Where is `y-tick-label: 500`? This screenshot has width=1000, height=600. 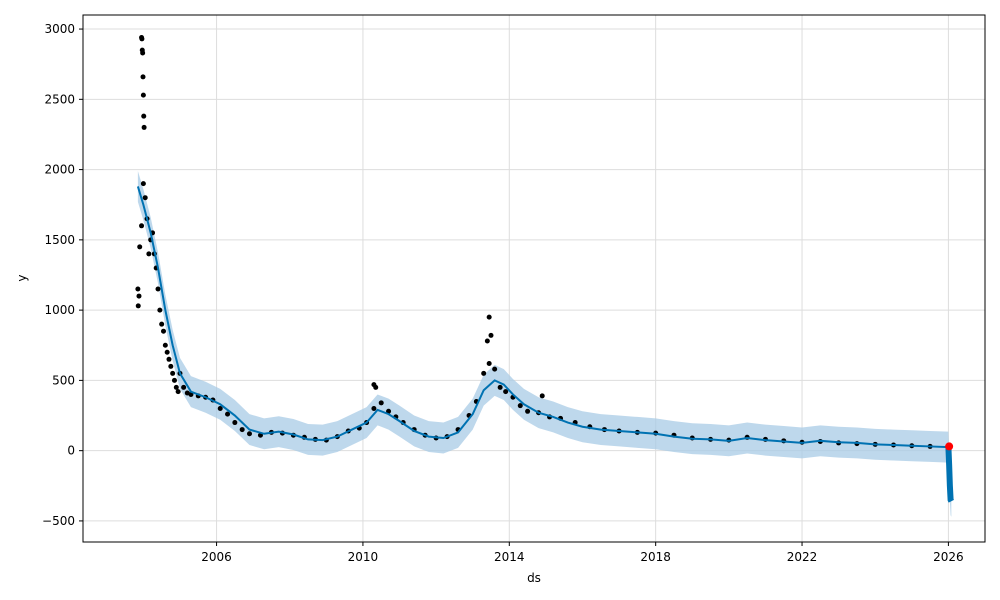
y-tick-label: 500 is located at coordinates (63, 380).